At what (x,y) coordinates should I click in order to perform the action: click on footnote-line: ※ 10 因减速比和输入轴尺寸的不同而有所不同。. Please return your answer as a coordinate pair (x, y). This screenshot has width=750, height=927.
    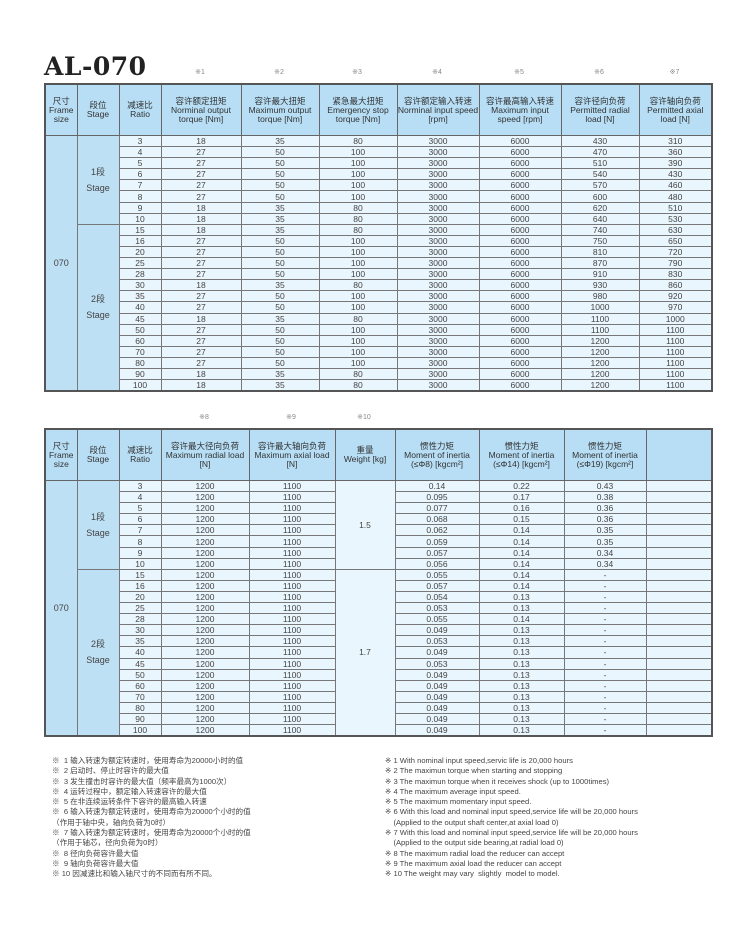
    Looking at the image, I should click on (134, 874).